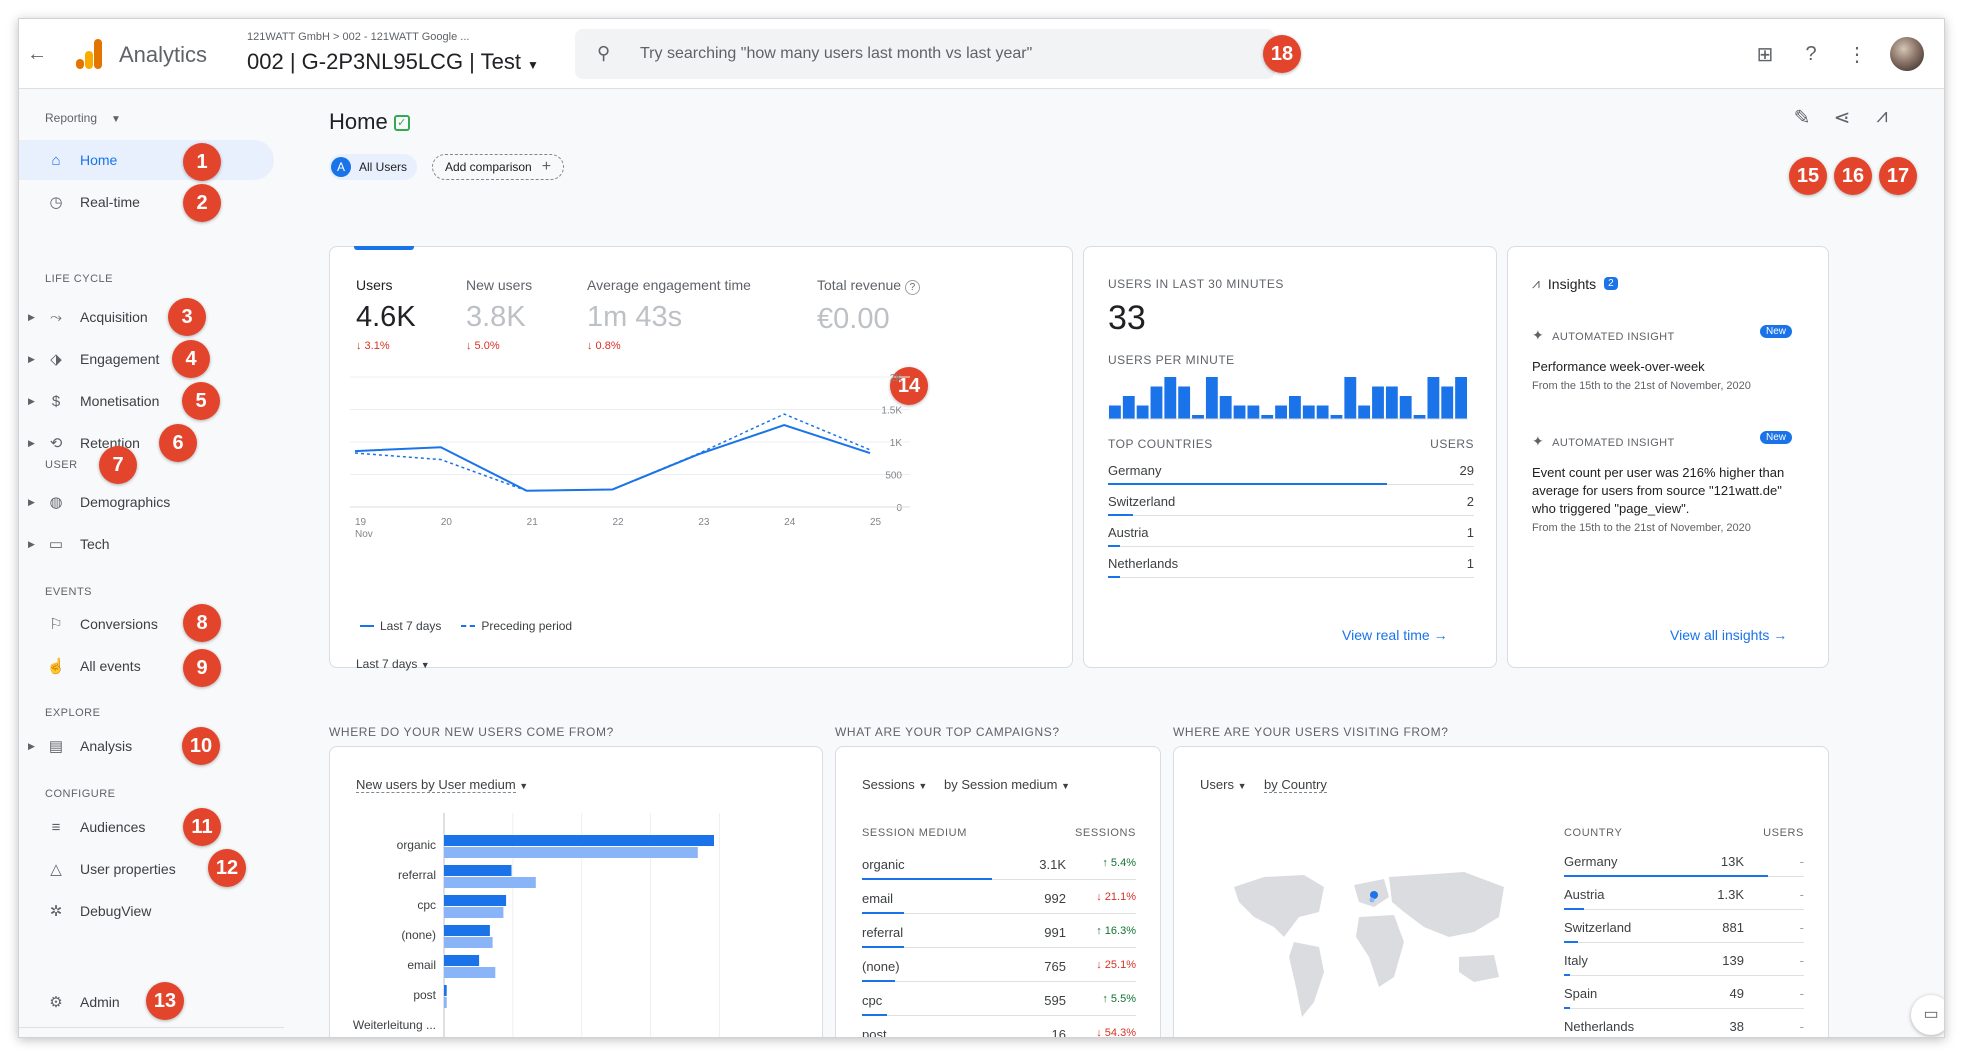 Image resolution: width=1963 pixels, height=1056 pixels. What do you see at coordinates (1119, 863) in the screenshot?
I see `sessions-change: ↑ 5.4%` at bounding box center [1119, 863].